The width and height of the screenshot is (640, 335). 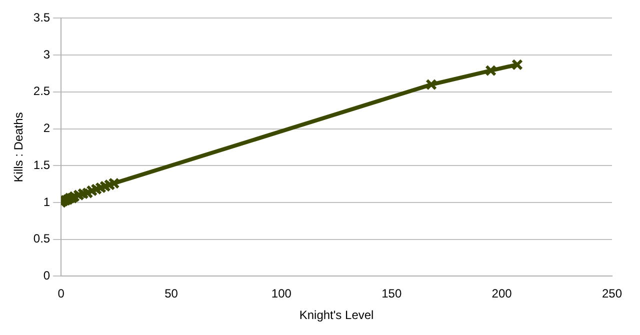 What do you see at coordinates (41, 17) in the screenshot?
I see `y-tick-label: 3.5` at bounding box center [41, 17].